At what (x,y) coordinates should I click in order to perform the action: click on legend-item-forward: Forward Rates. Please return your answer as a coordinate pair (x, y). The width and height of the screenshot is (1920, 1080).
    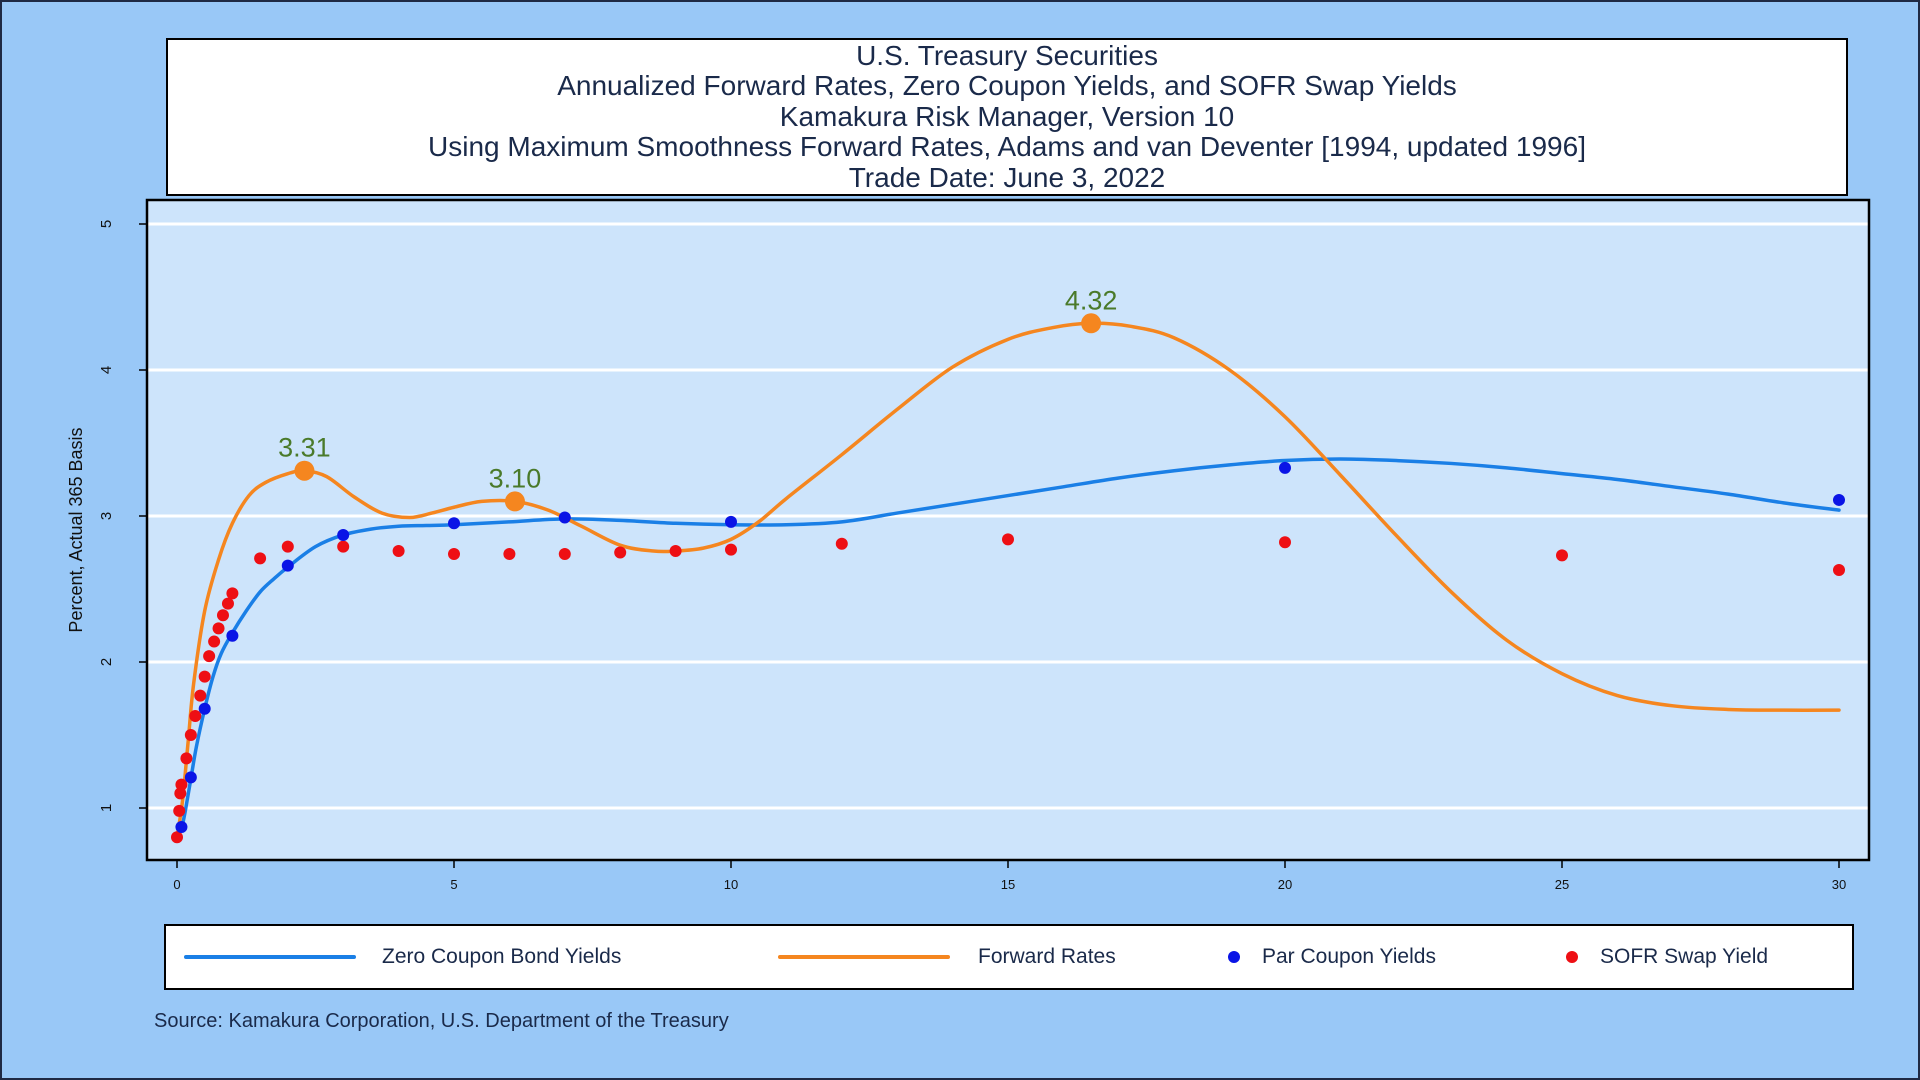
    Looking at the image, I should click on (947, 957).